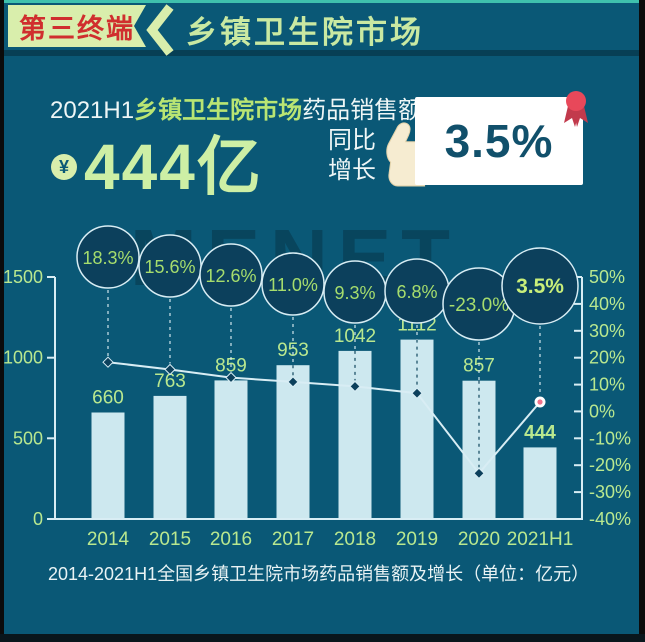  Describe the element at coordinates (108, 398) in the screenshot. I see `svg-text: 660` at that location.